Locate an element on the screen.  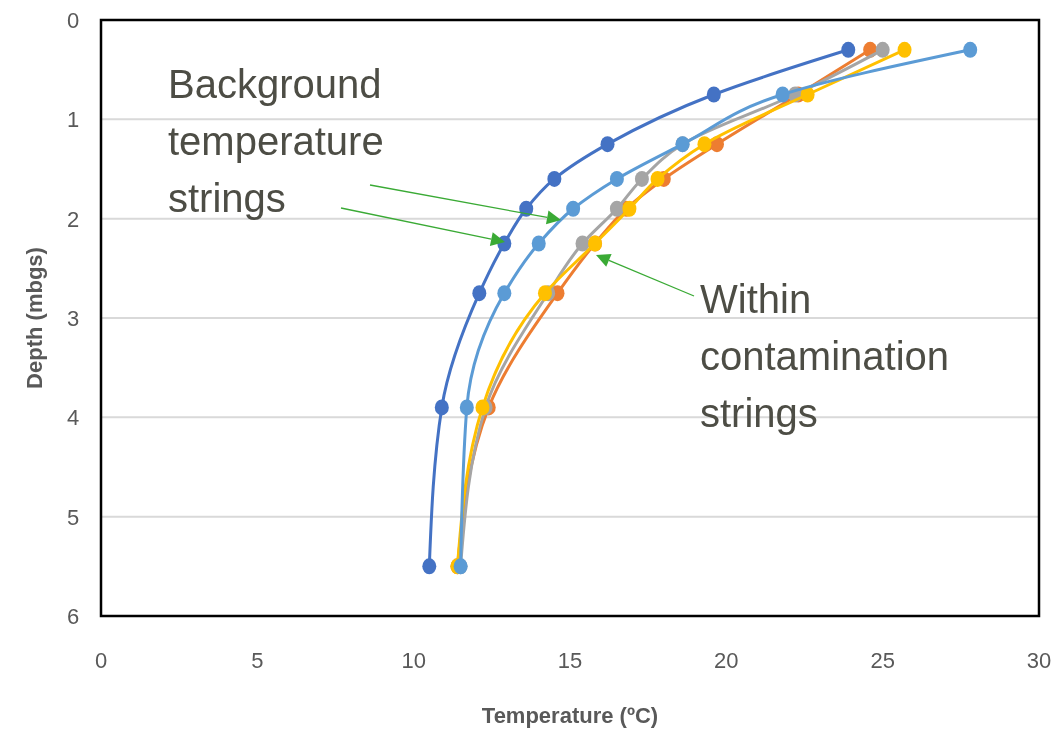
y-tick-label: 6 is located at coordinates (73, 616).